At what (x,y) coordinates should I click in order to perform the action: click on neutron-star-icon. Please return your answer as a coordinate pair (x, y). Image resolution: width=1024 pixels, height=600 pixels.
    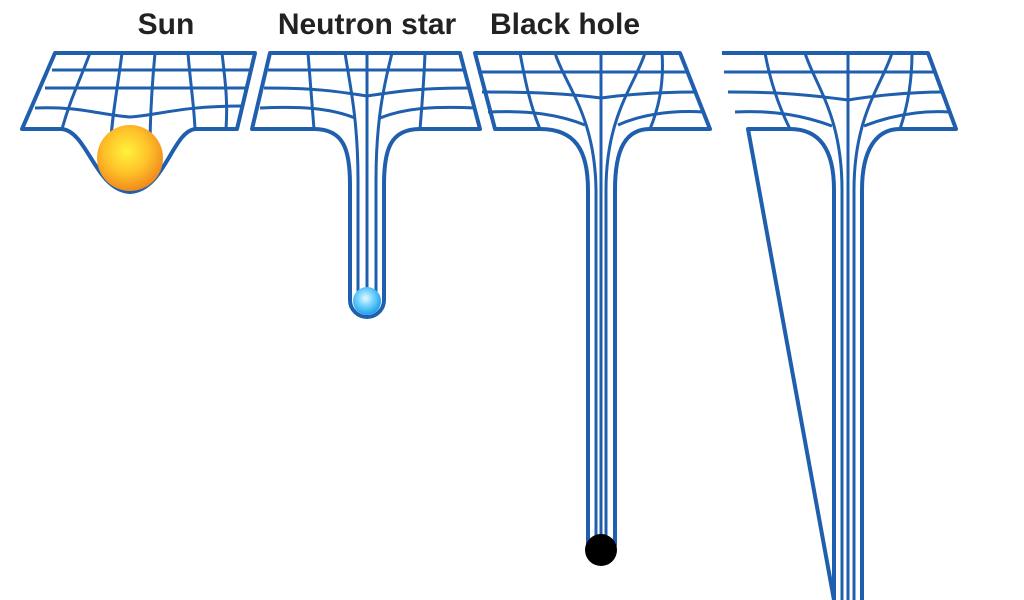
    Looking at the image, I should click on (367, 301).